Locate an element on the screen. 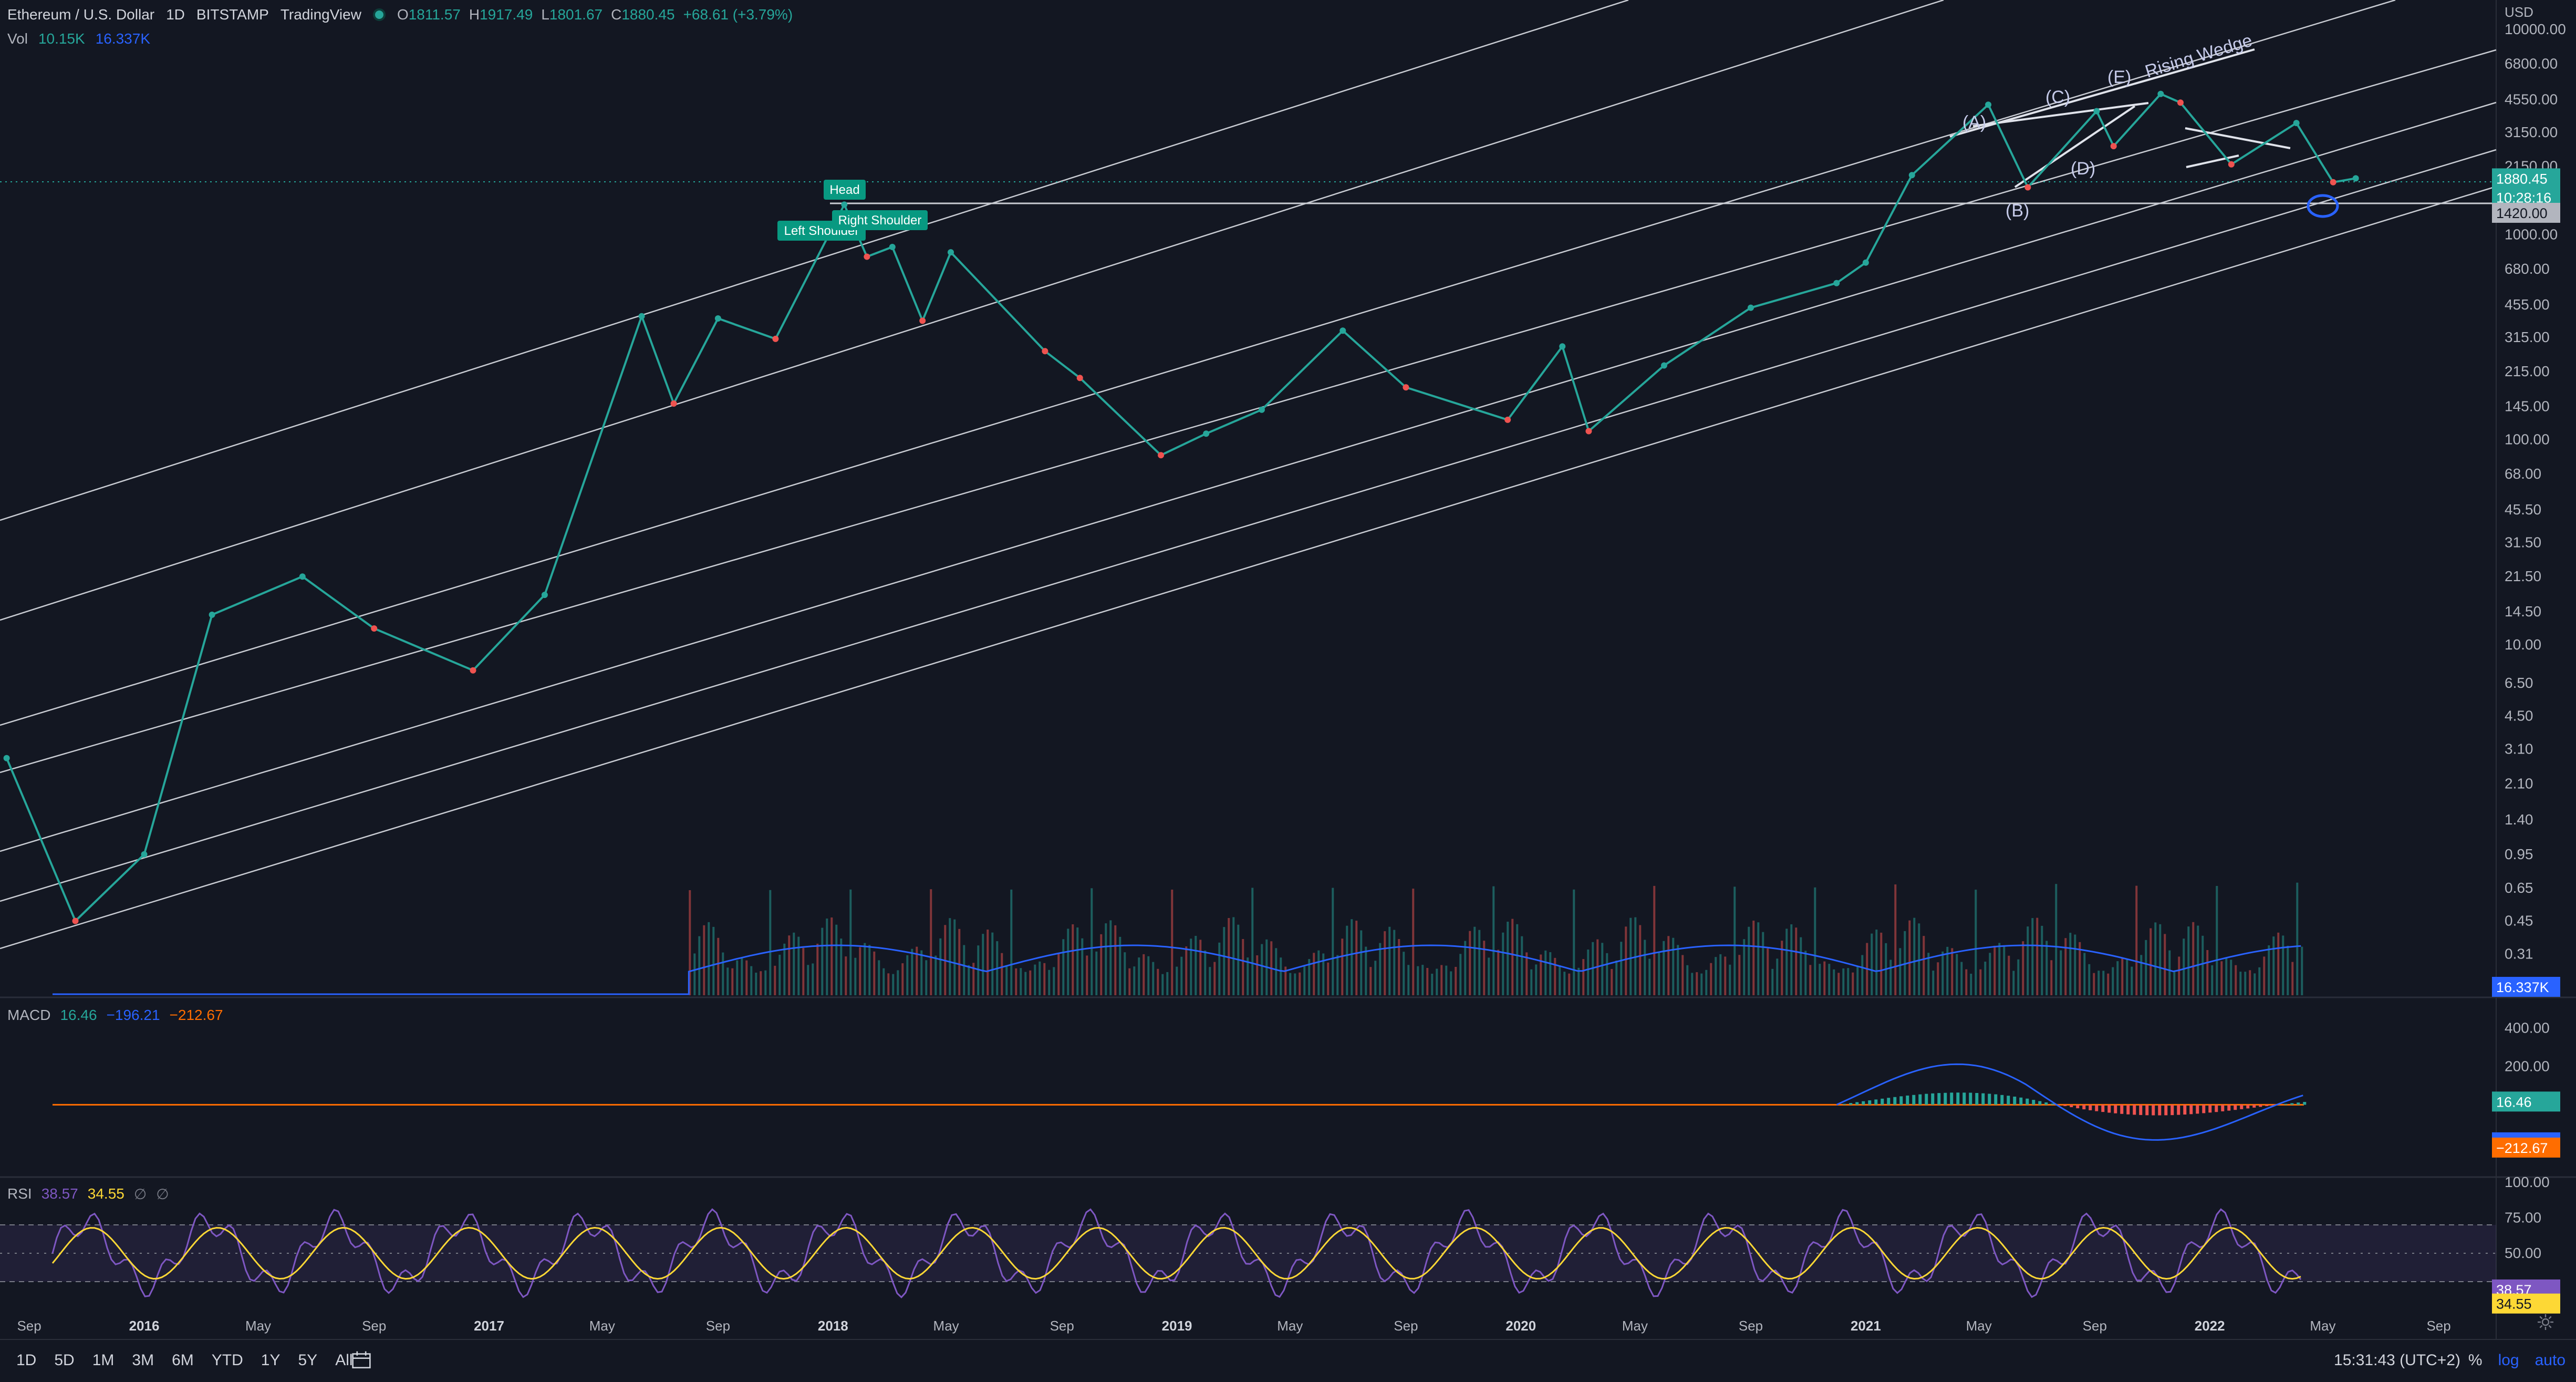 Image resolution: width=2576 pixels, height=1382 pixels. wave-b-label: (B) is located at coordinates (2017, 211).